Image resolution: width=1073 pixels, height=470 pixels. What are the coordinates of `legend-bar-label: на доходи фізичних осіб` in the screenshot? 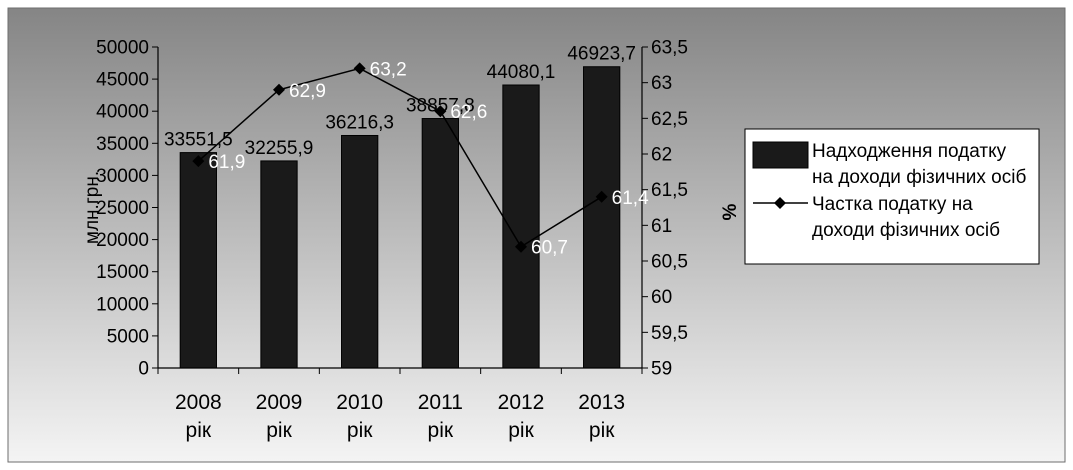 It's located at (919, 177).